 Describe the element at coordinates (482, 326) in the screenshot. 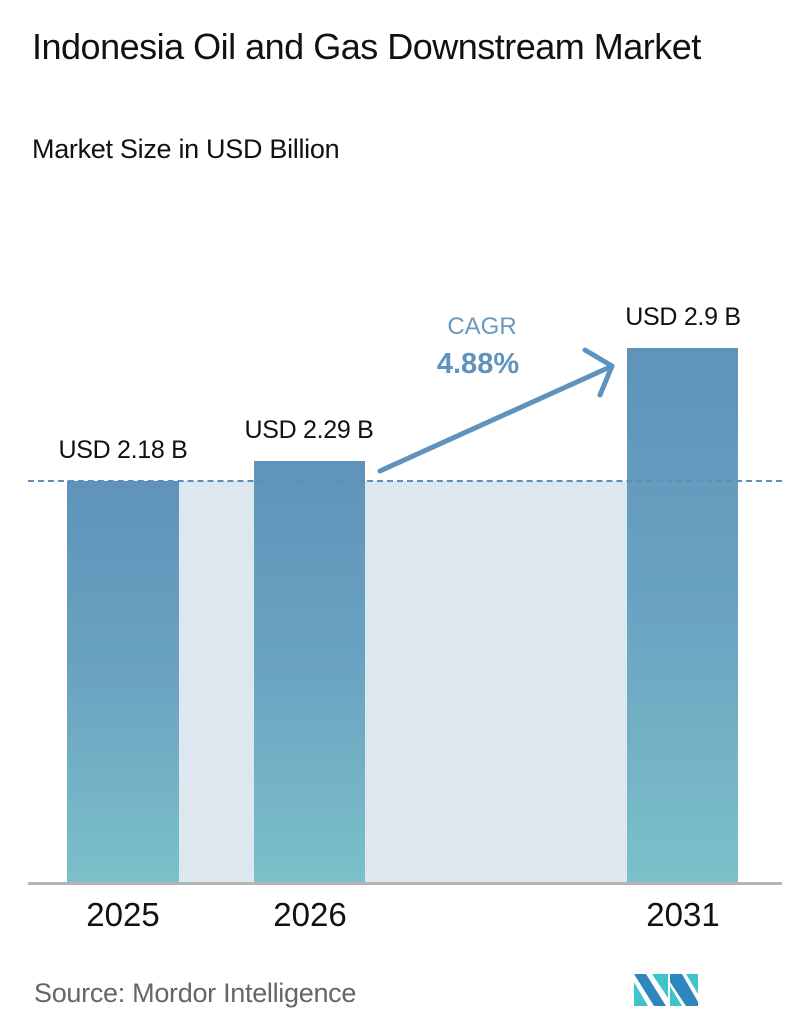

I see `cagr-label: CAGR` at that location.